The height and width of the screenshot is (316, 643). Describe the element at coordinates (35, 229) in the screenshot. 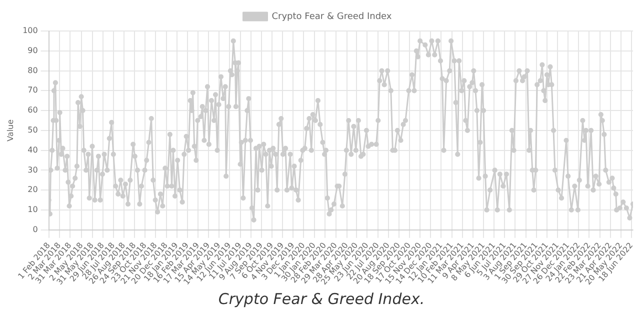

I see `y-tick-label: 0` at that location.